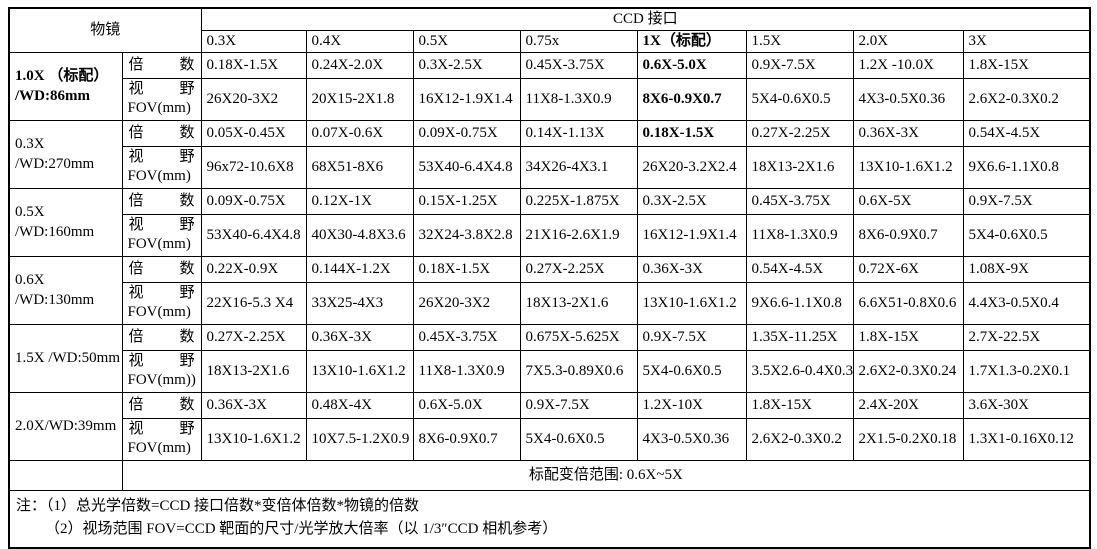 The height and width of the screenshot is (549, 1097). Describe the element at coordinates (908, 439) in the screenshot. I see `fov-cell: 2X1.5-0.2X0.18` at that location.